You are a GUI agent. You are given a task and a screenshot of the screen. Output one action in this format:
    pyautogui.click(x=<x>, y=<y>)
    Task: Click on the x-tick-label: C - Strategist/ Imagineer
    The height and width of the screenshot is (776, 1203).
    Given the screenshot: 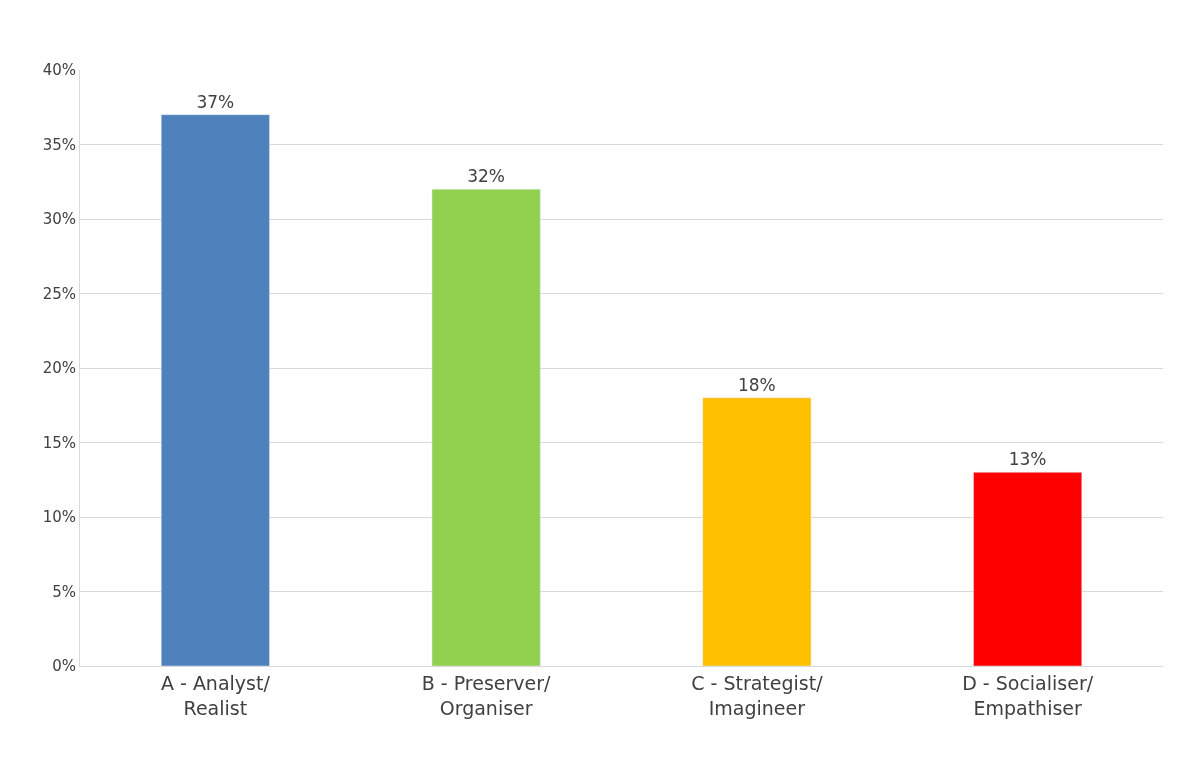 What is the action you would take?
    pyautogui.click(x=757, y=695)
    